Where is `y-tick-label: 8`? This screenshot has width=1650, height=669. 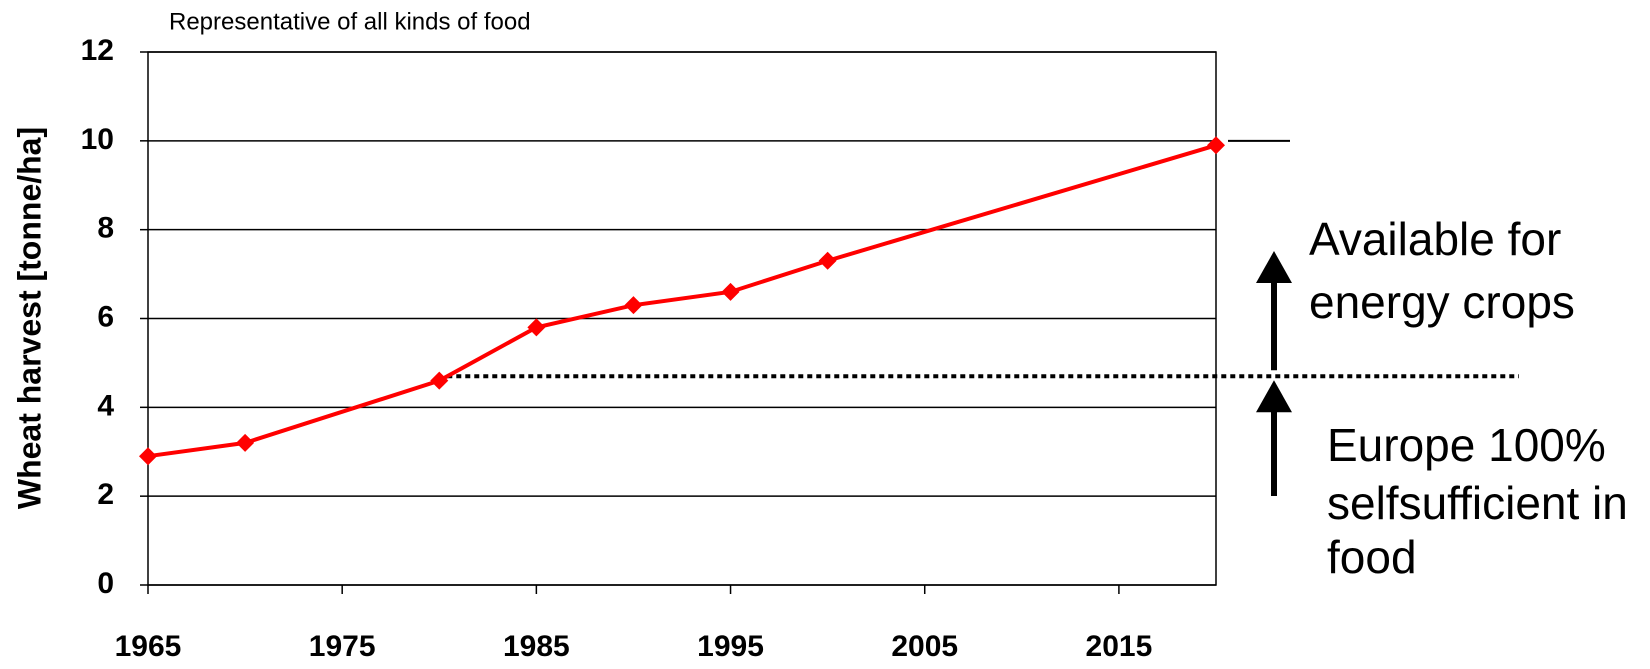 y-tick-label: 8 is located at coordinates (105, 228).